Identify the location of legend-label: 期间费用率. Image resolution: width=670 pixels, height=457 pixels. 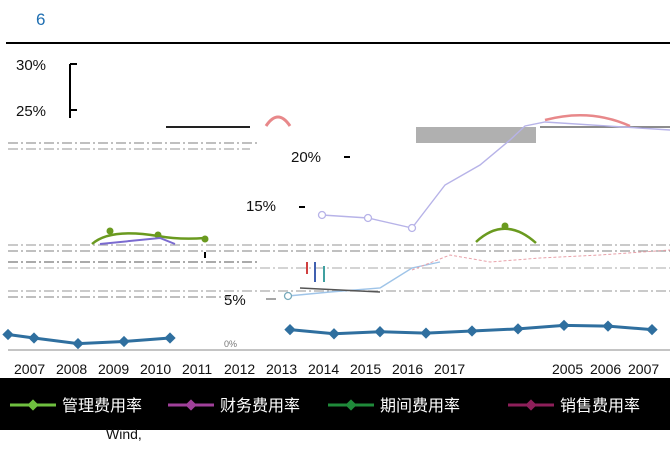
(420, 405).